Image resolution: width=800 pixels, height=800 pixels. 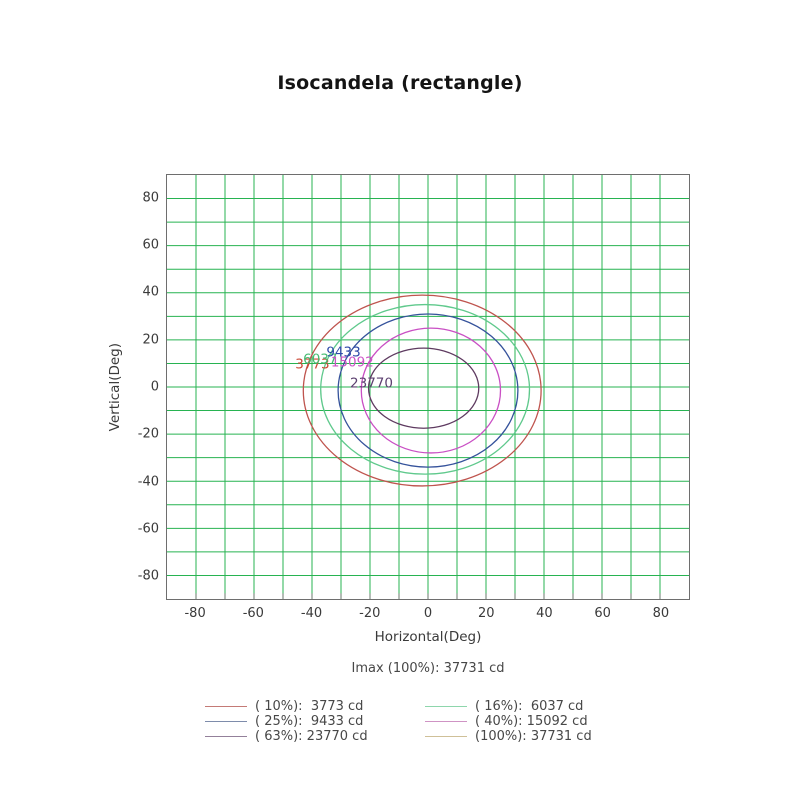 What do you see at coordinates (150, 245) in the screenshot?
I see `y-tick-label: 60` at bounding box center [150, 245].